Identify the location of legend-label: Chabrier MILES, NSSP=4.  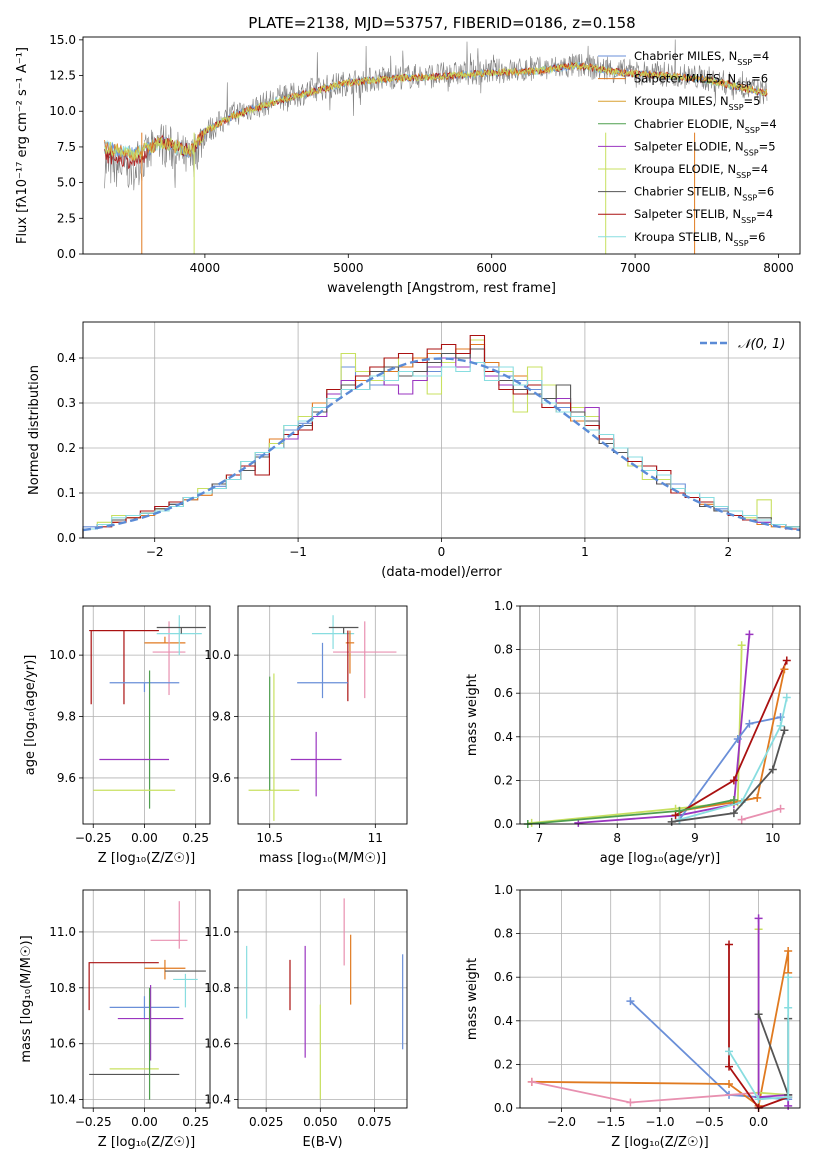
(701, 58).